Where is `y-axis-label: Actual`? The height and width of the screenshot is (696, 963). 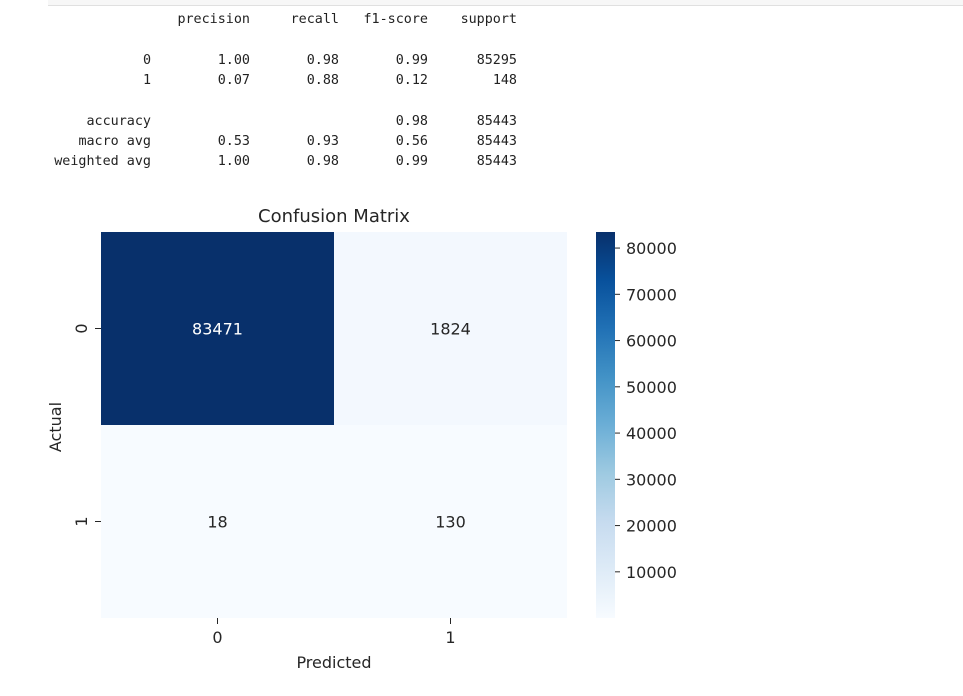
y-axis-label: Actual is located at coordinates (55, 427).